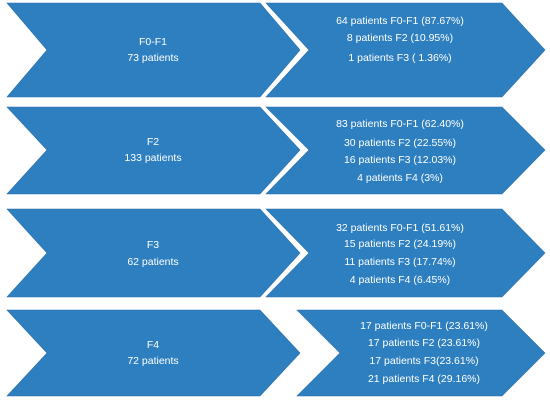 This screenshot has height=403, width=550. What do you see at coordinates (152, 262) in the screenshot?
I see `stage-count: 62 patients` at bounding box center [152, 262].